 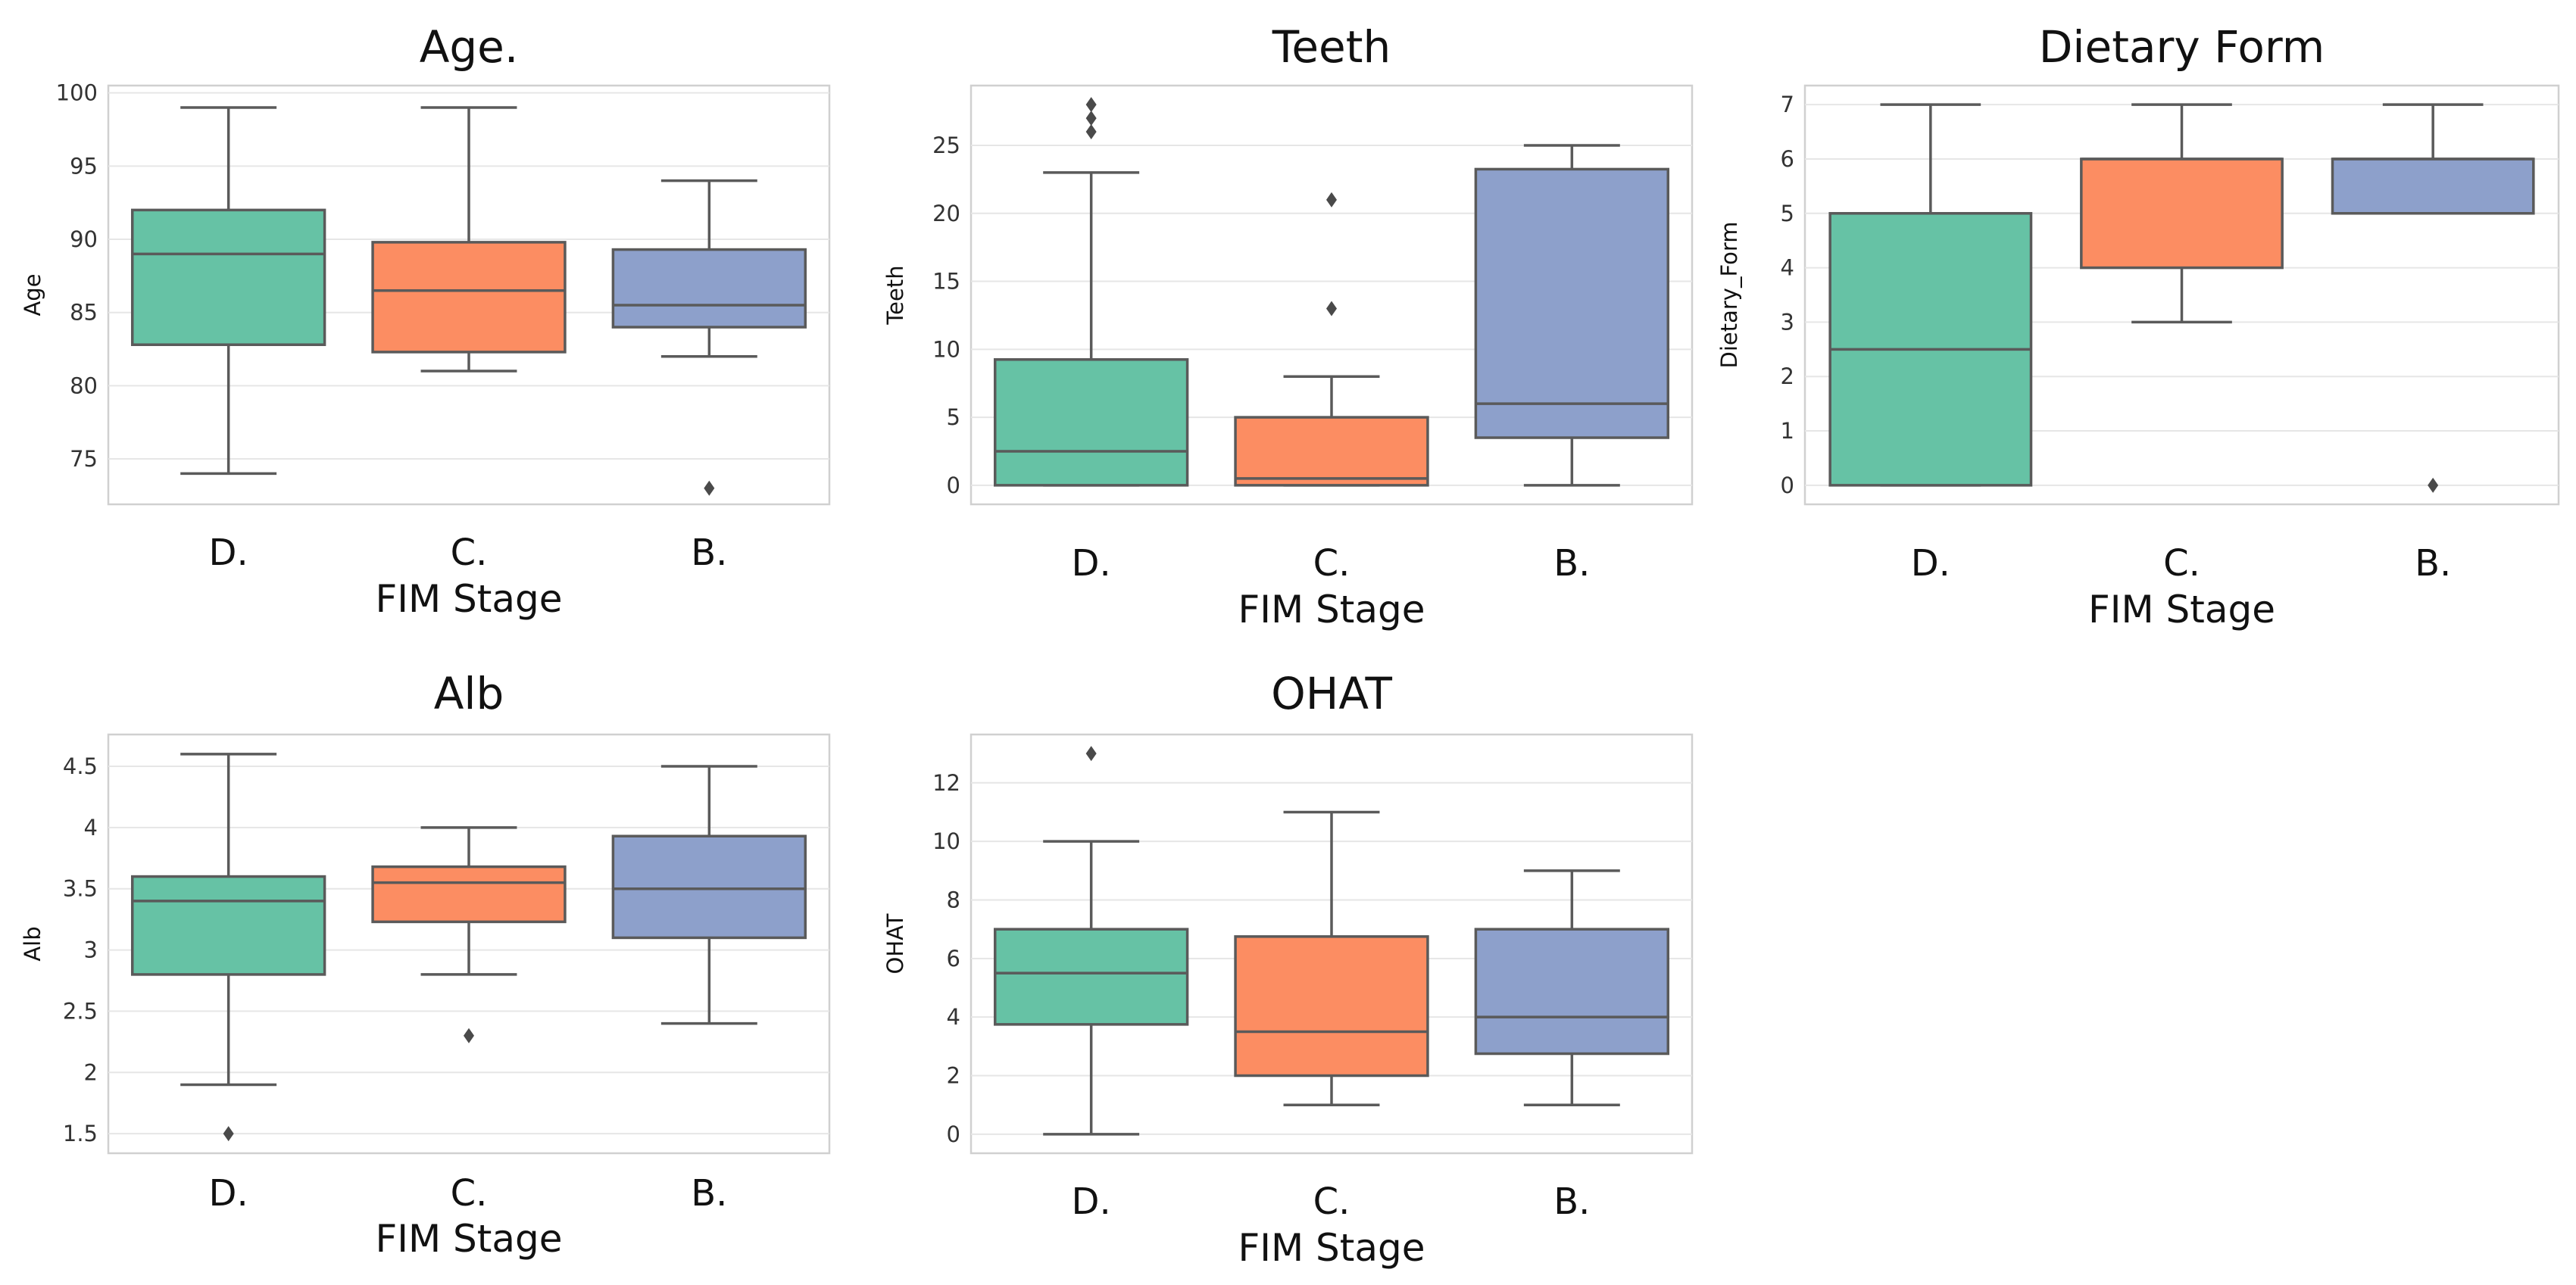 I want to click on y-tick-label: 80, so click(x=84, y=385).